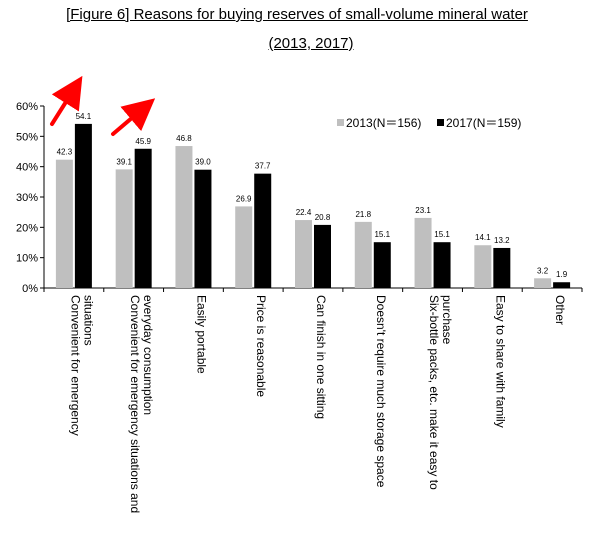  What do you see at coordinates (502, 240) in the screenshot?
I see `data-label: 13.2` at bounding box center [502, 240].